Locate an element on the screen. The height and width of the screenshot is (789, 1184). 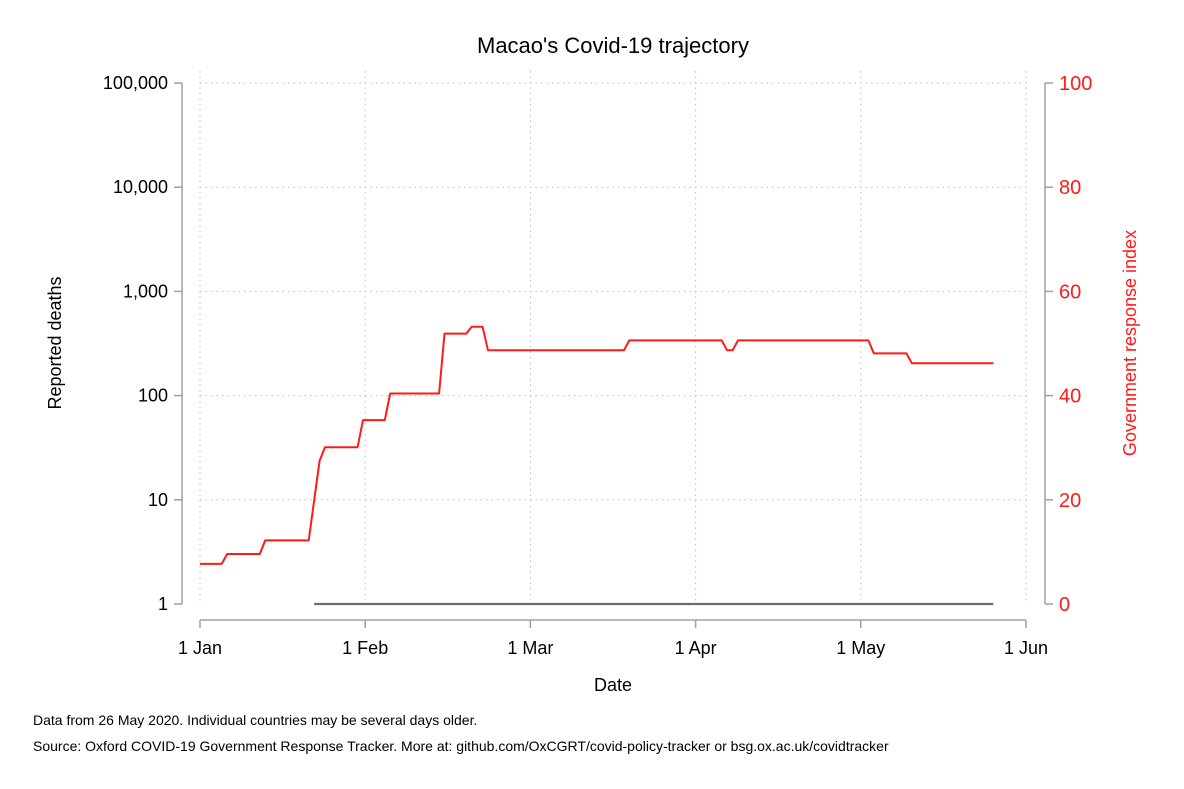
y-right-tick-label: 60 is located at coordinates (1070, 292).